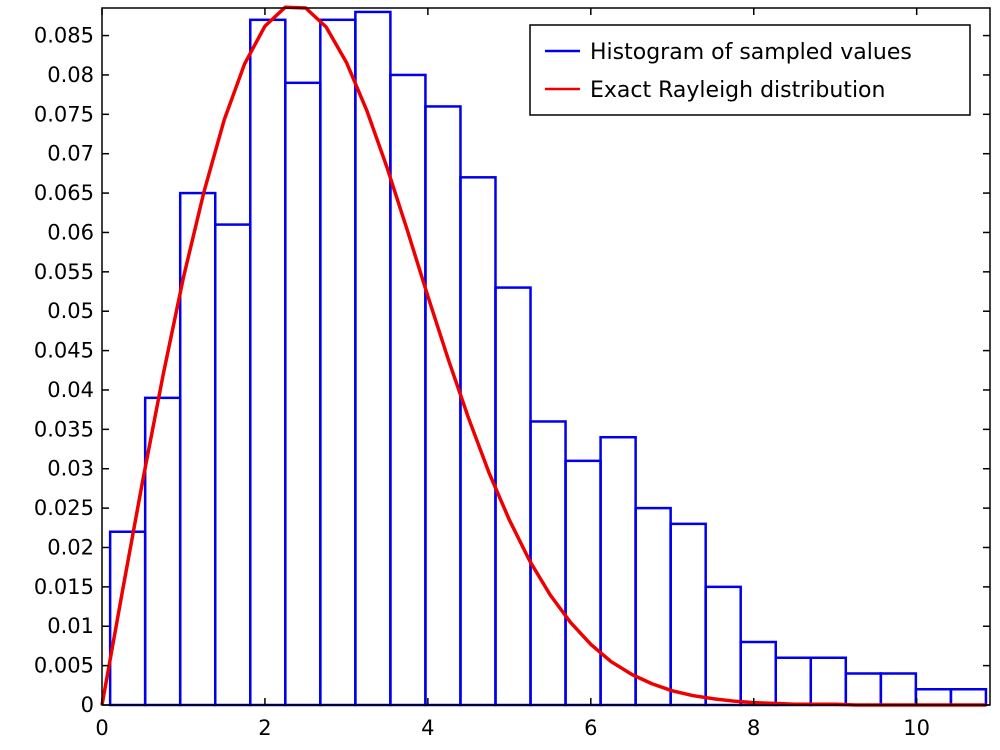  I want to click on legend-label-curve: Exact Rayleigh distribution, so click(737, 90).